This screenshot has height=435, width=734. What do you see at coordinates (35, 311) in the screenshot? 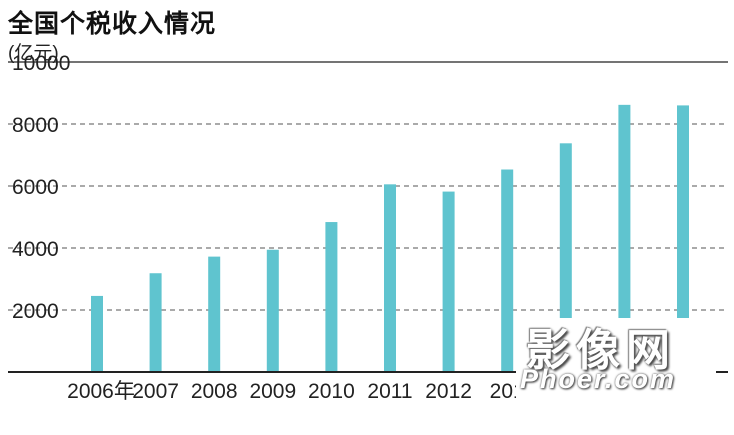
I see `y-tick-label: 2000` at bounding box center [35, 311].